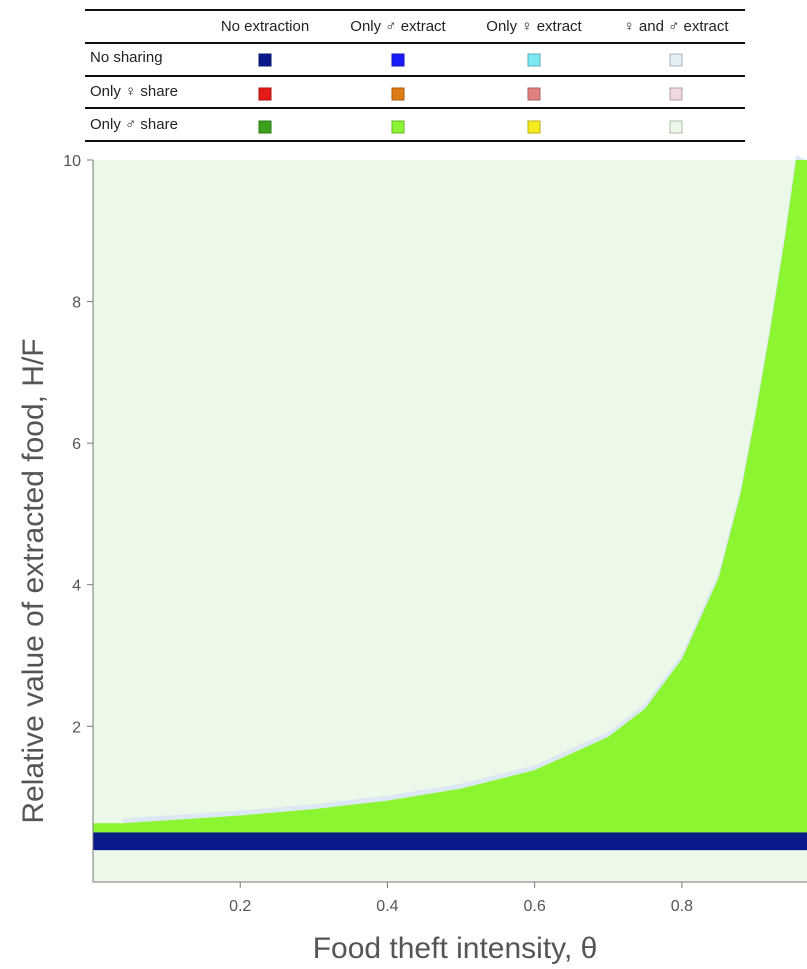 This screenshot has height=969, width=807. I want to click on x-tick-label: 0.4, so click(387, 906).